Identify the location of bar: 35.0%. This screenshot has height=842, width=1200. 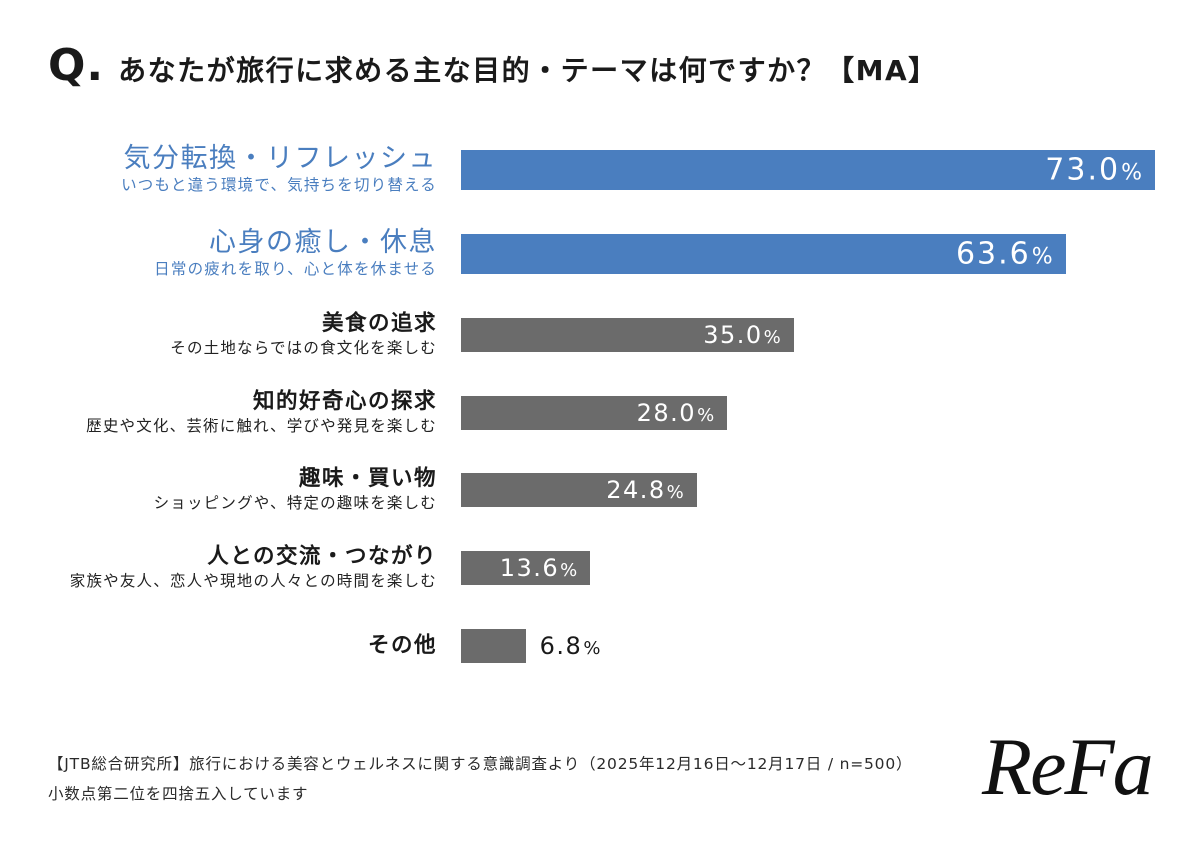
(627, 335).